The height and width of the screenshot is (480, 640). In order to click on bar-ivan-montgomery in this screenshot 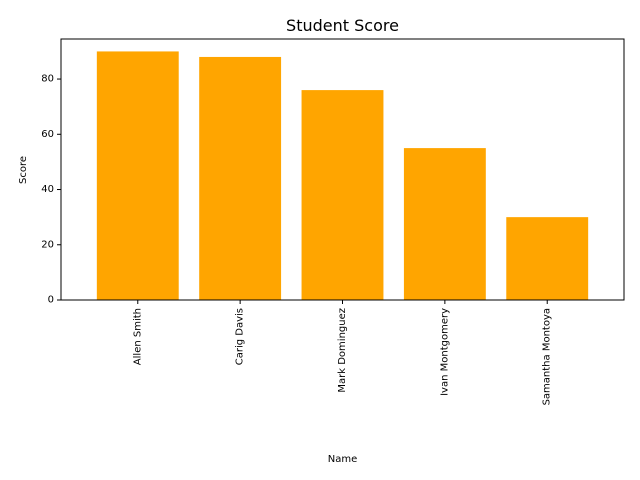, I will do `click(444, 224)`.